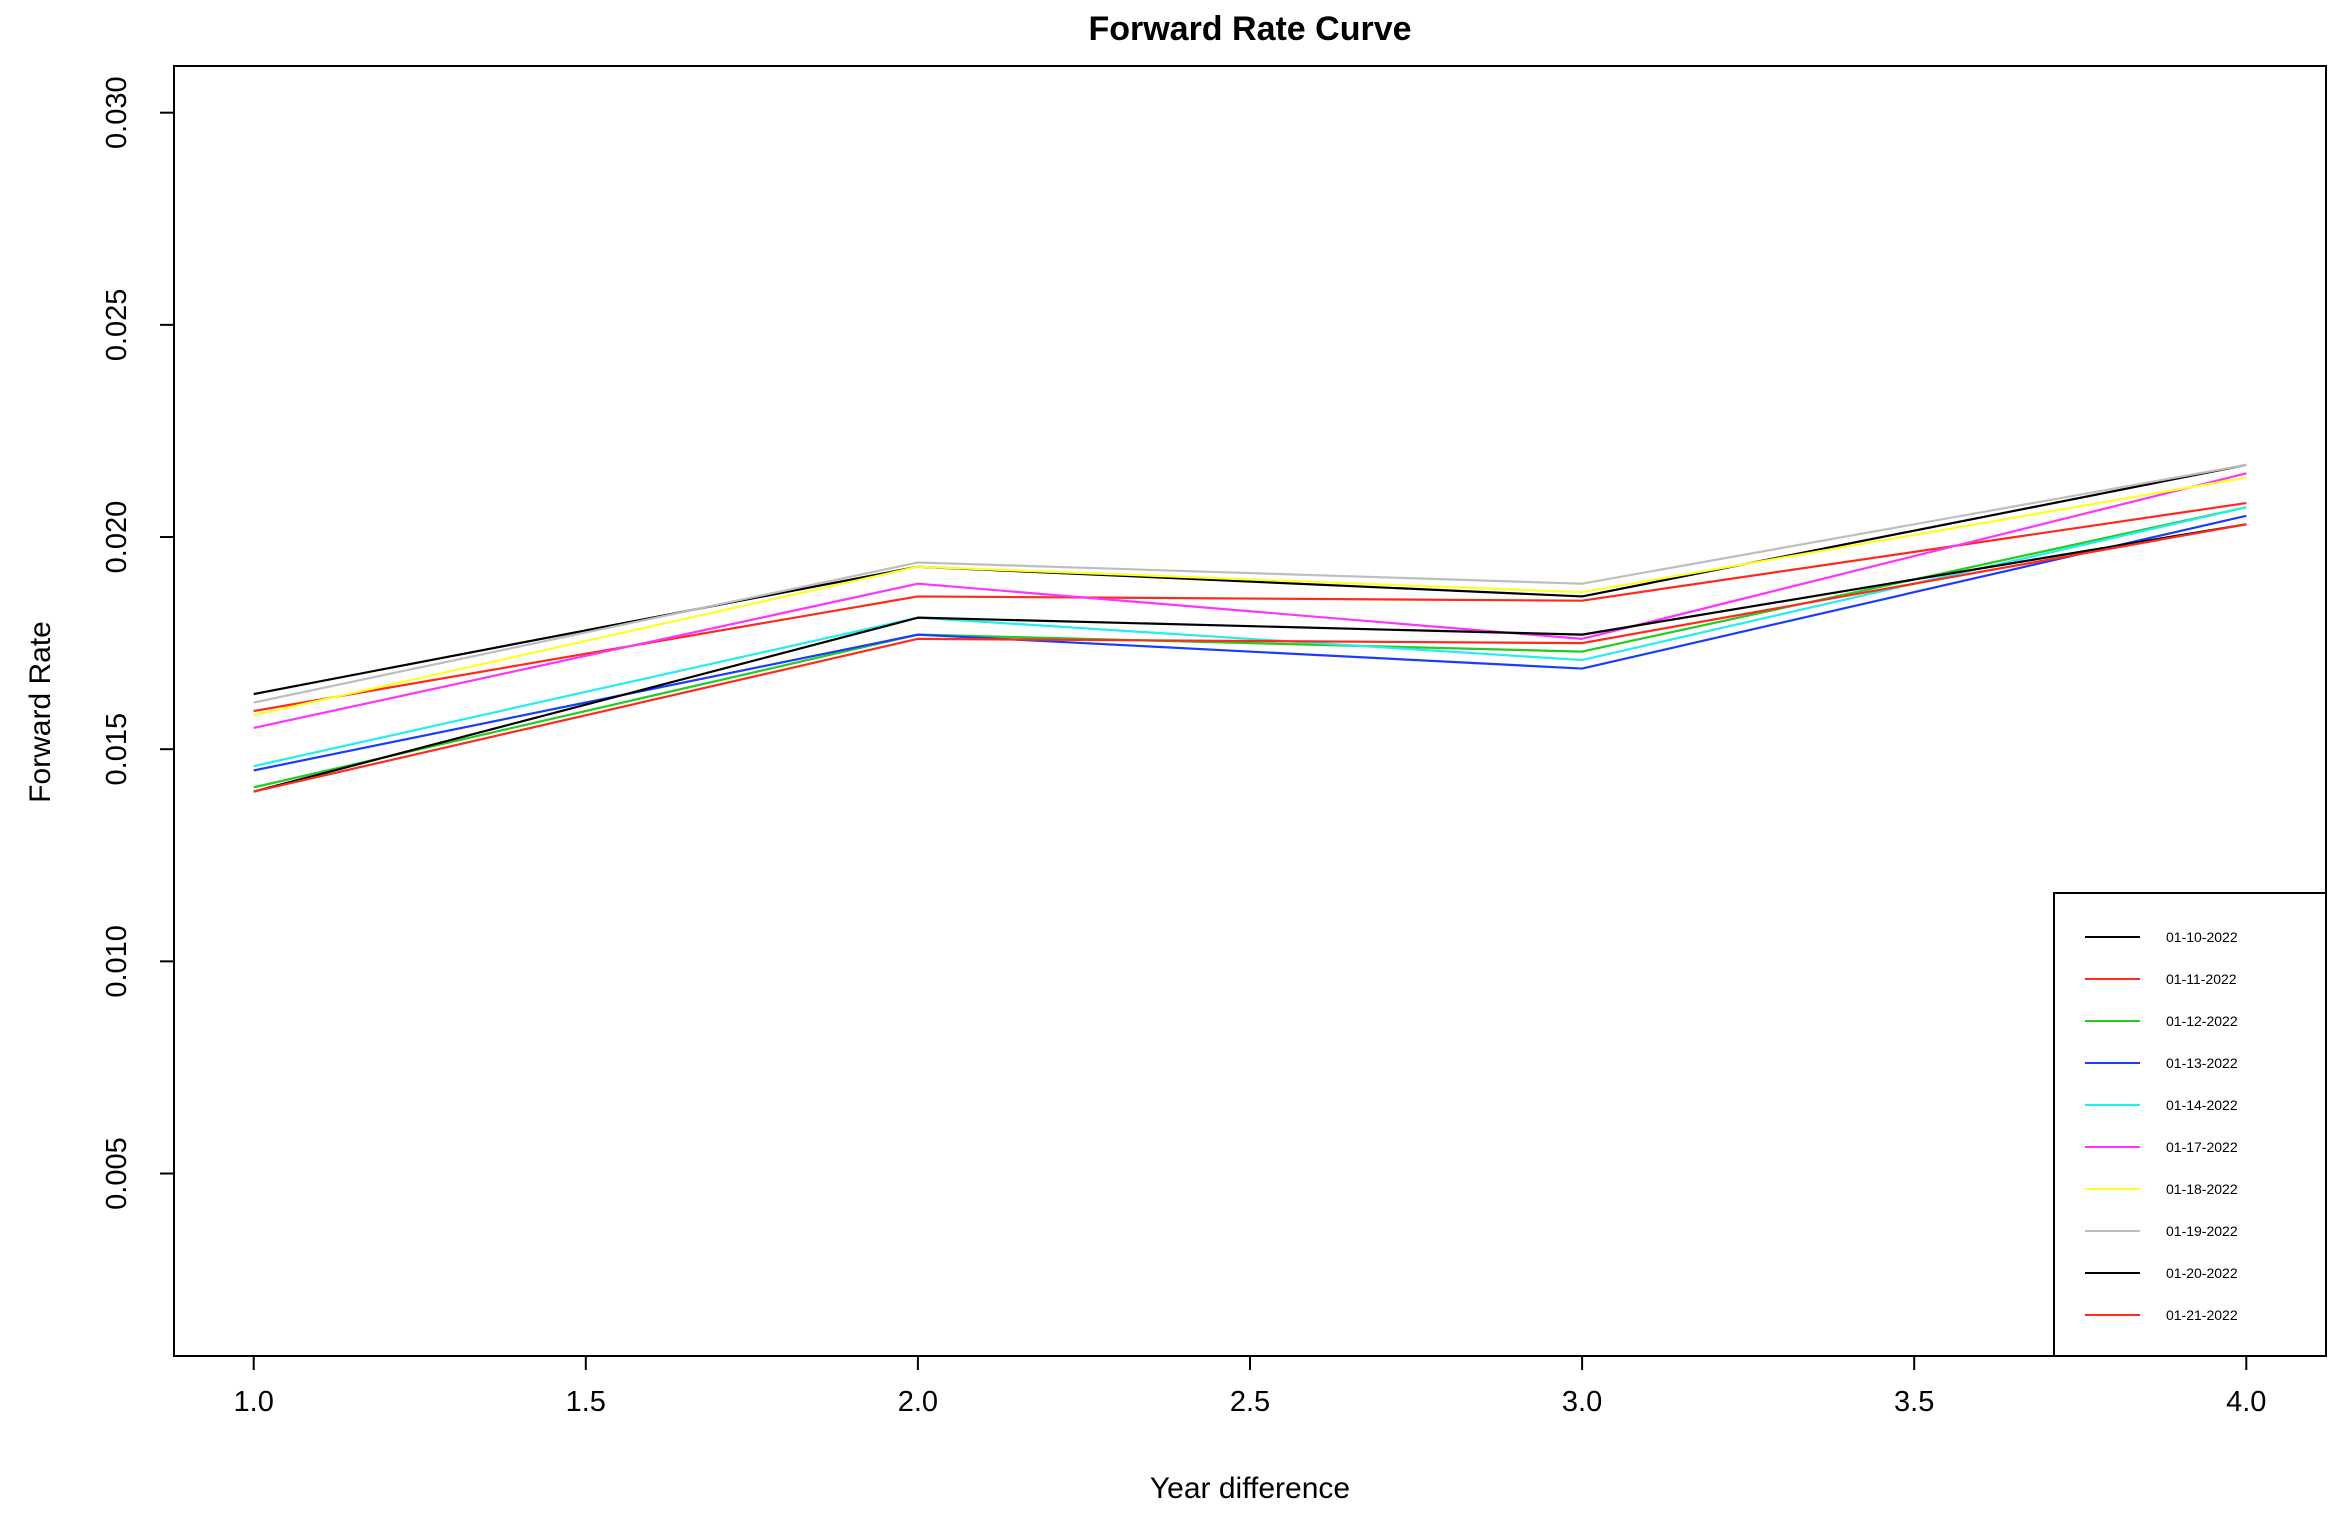 This screenshot has height=1526, width=2348. I want to click on legend-label: 01-11-2022, so click(2201, 979).